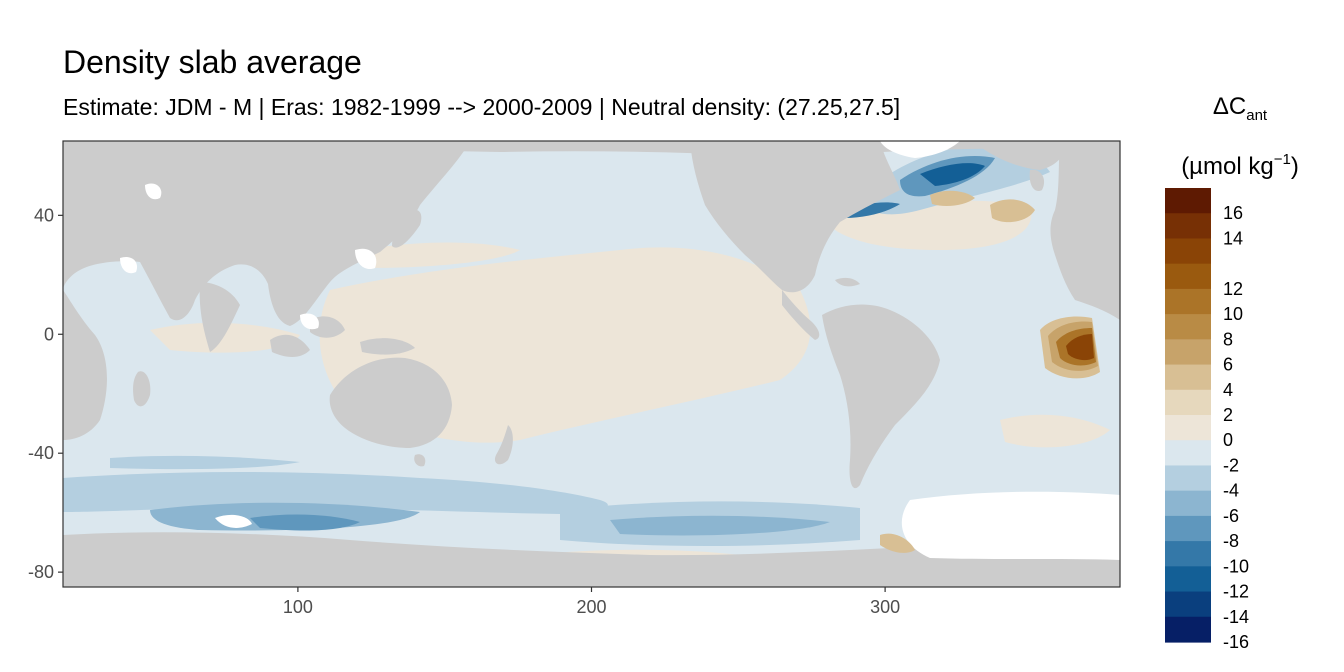 This screenshot has width=1344, height=672. What do you see at coordinates (1228, 339) in the screenshot?
I see `legend-label: 8` at bounding box center [1228, 339].